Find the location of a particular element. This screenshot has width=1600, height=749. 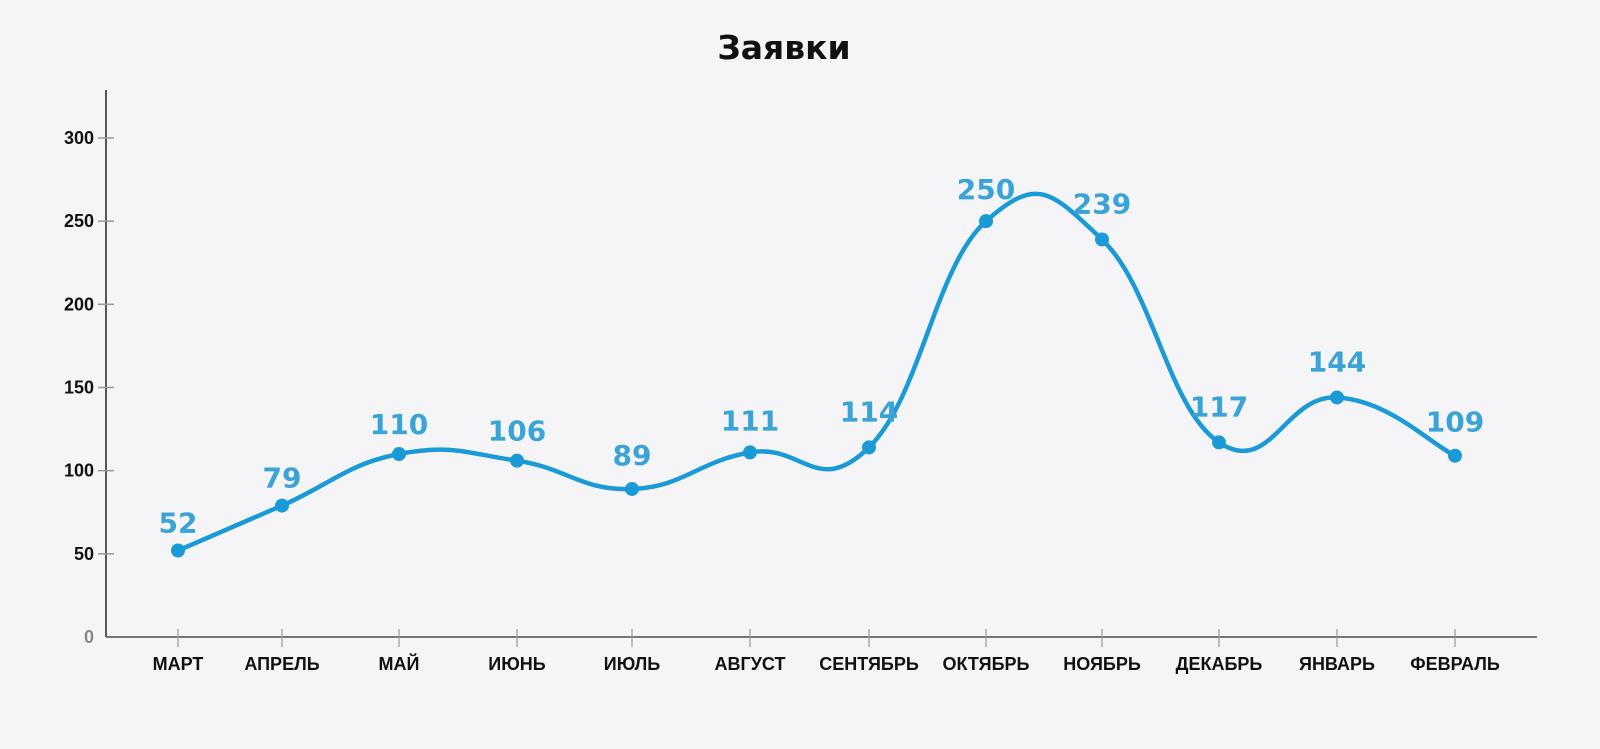

data-label: 111 is located at coordinates (750, 420).